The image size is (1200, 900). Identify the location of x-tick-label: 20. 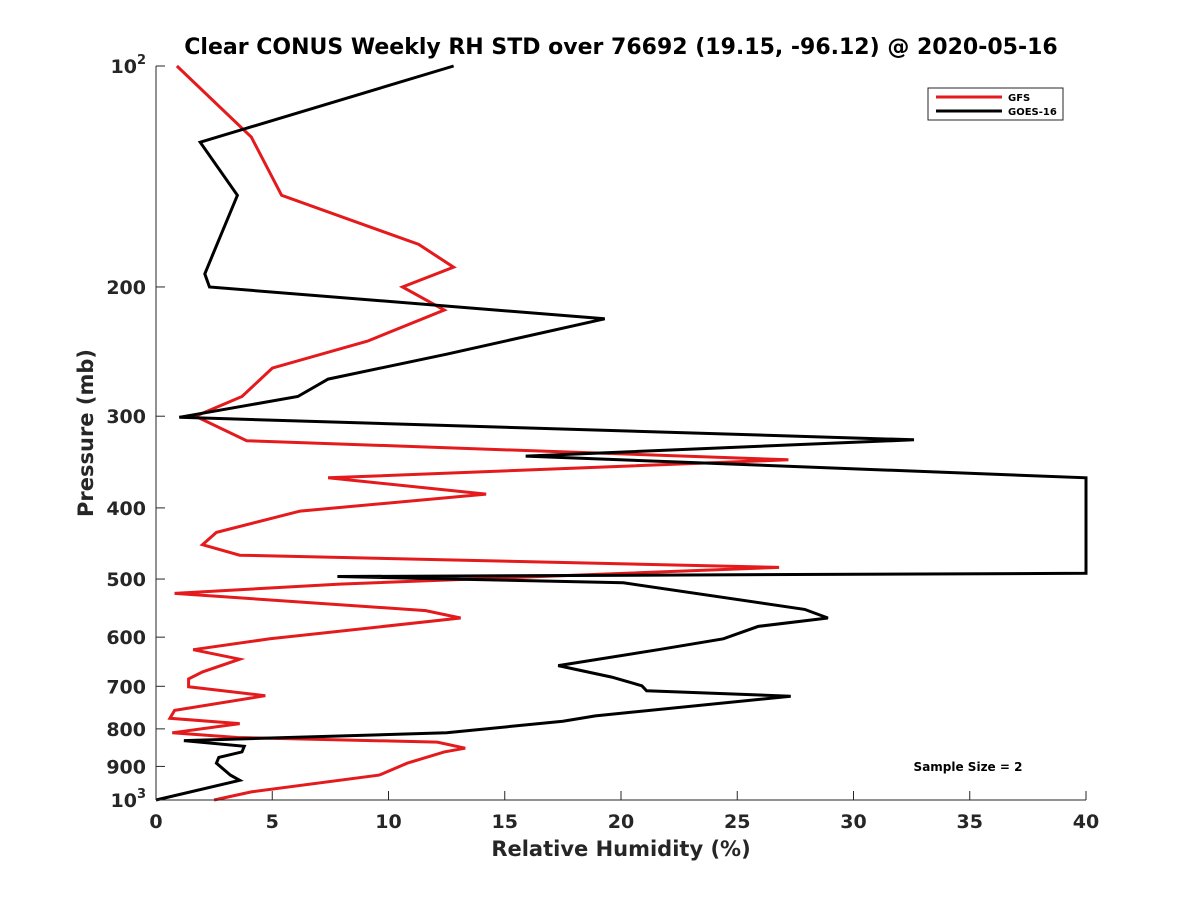
(621, 822).